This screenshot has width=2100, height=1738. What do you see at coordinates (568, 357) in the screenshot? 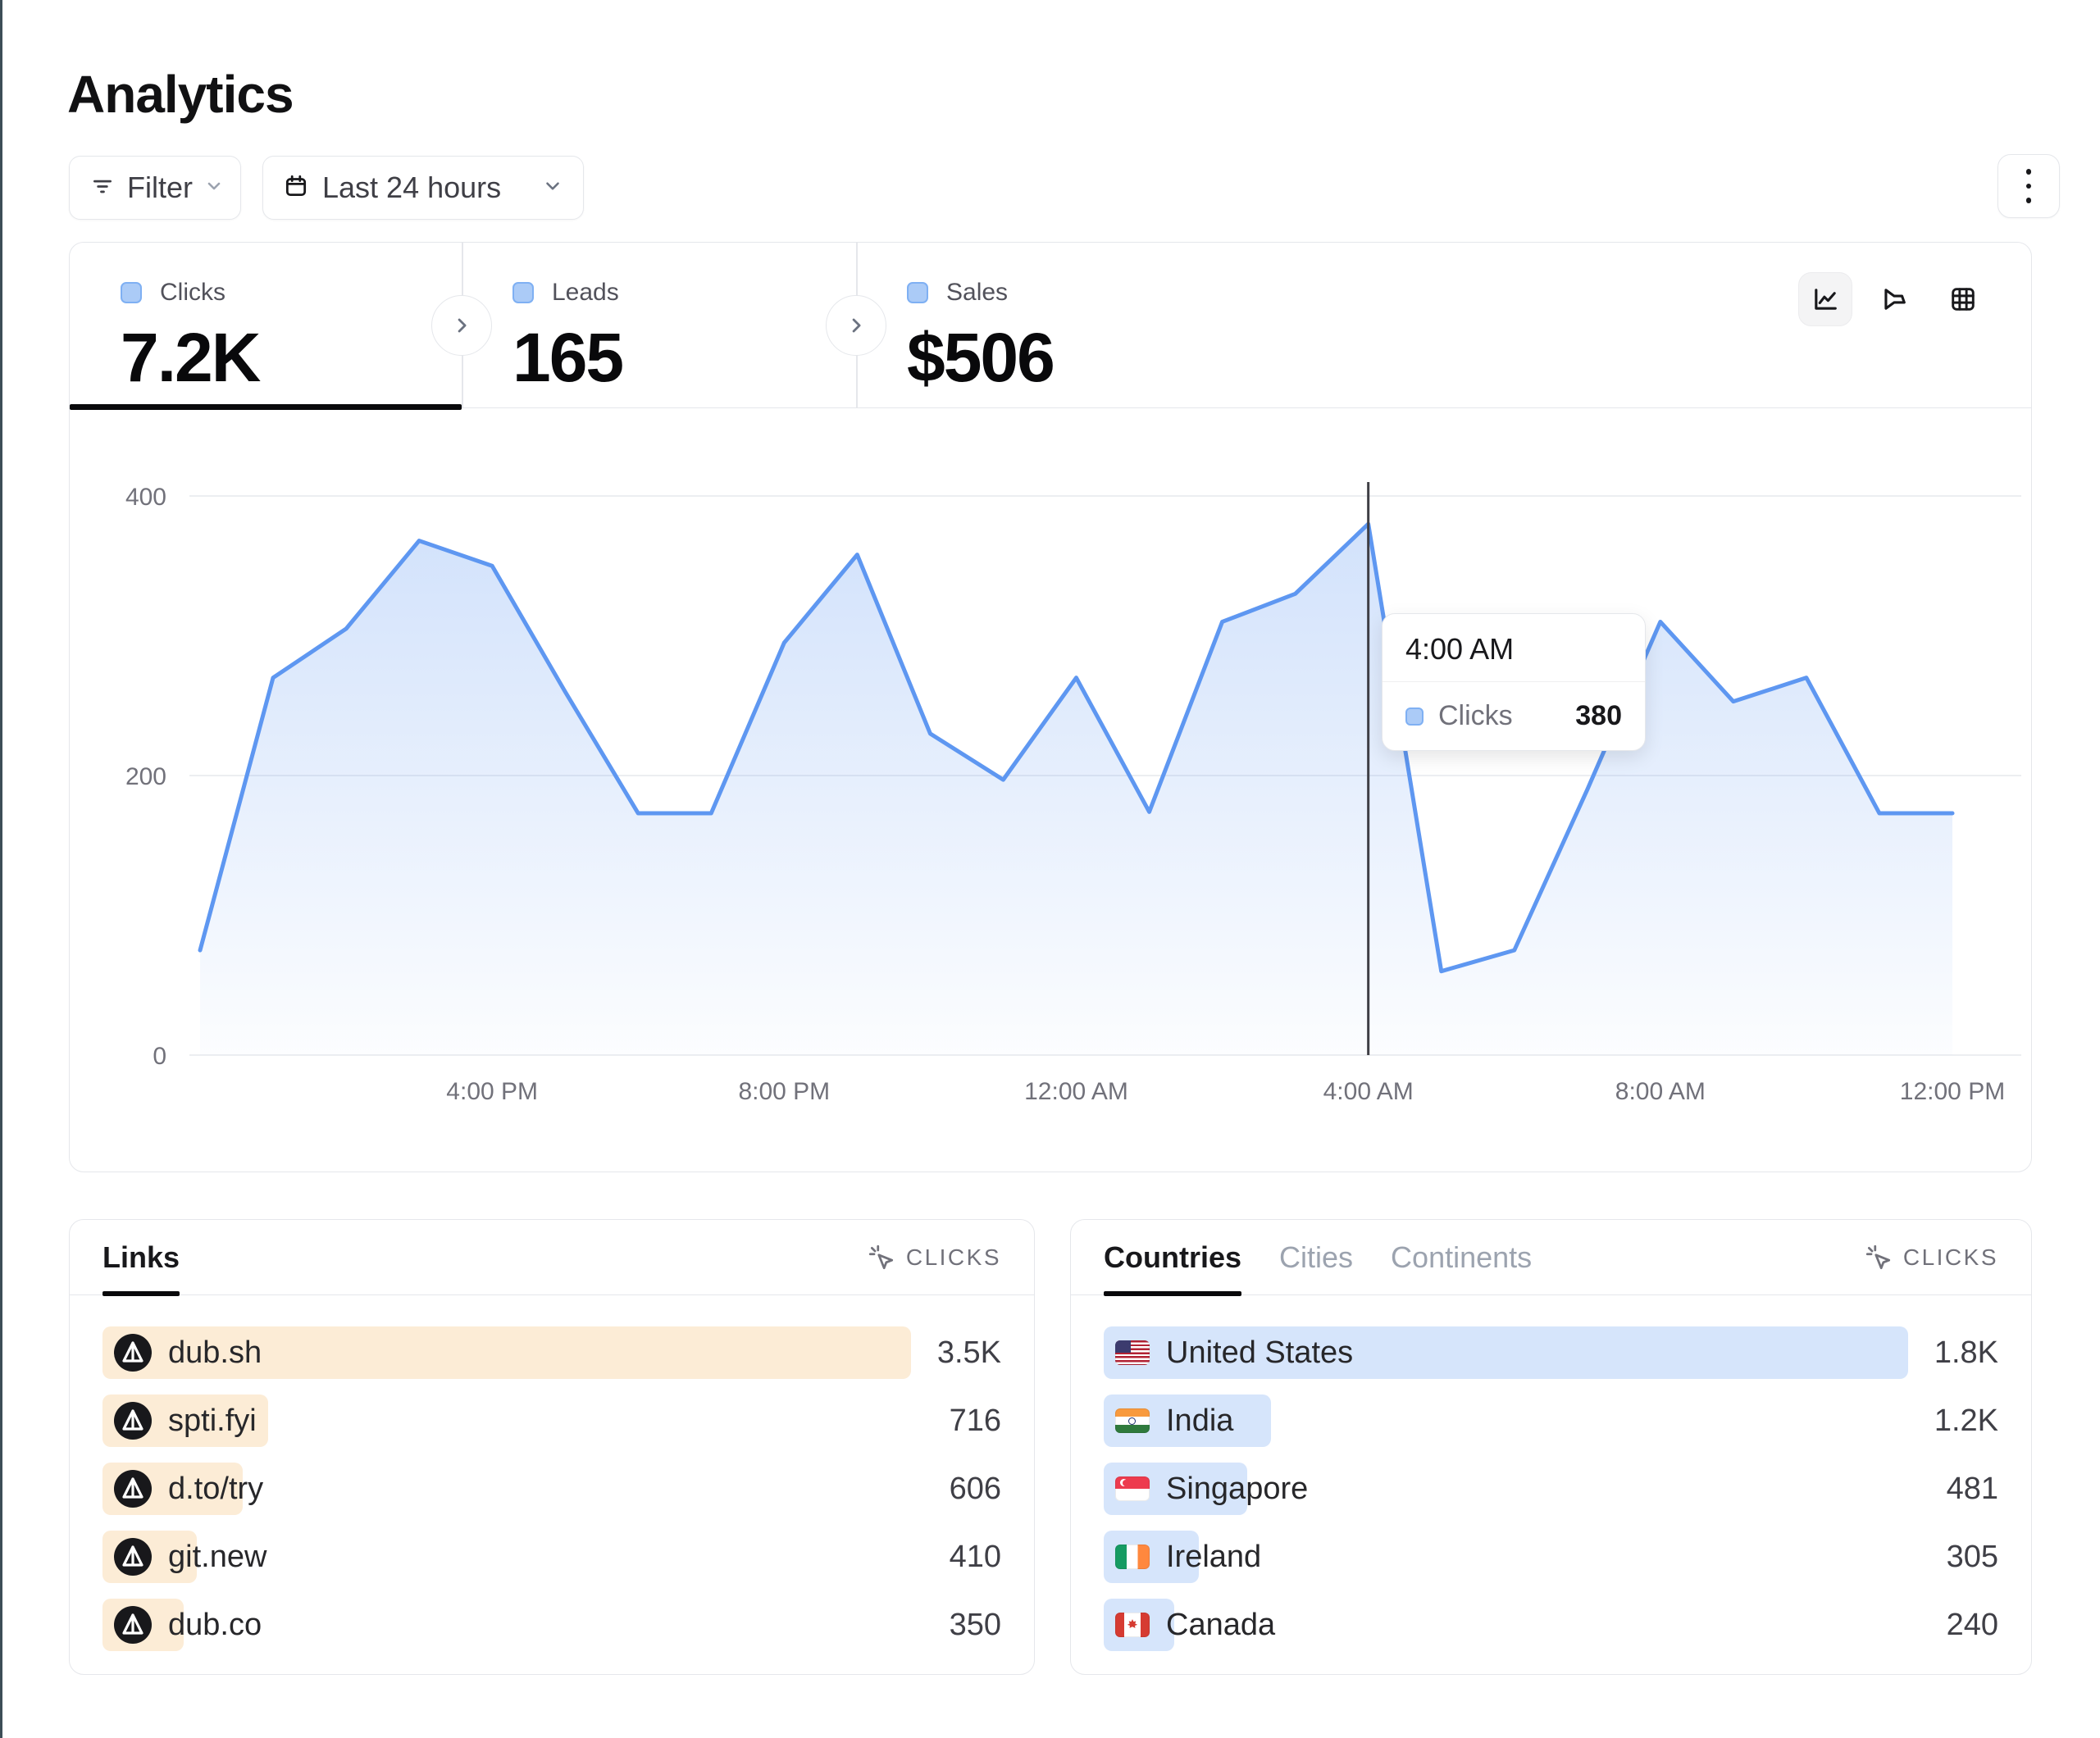
I see `leads-tab-value: 165` at bounding box center [568, 357].